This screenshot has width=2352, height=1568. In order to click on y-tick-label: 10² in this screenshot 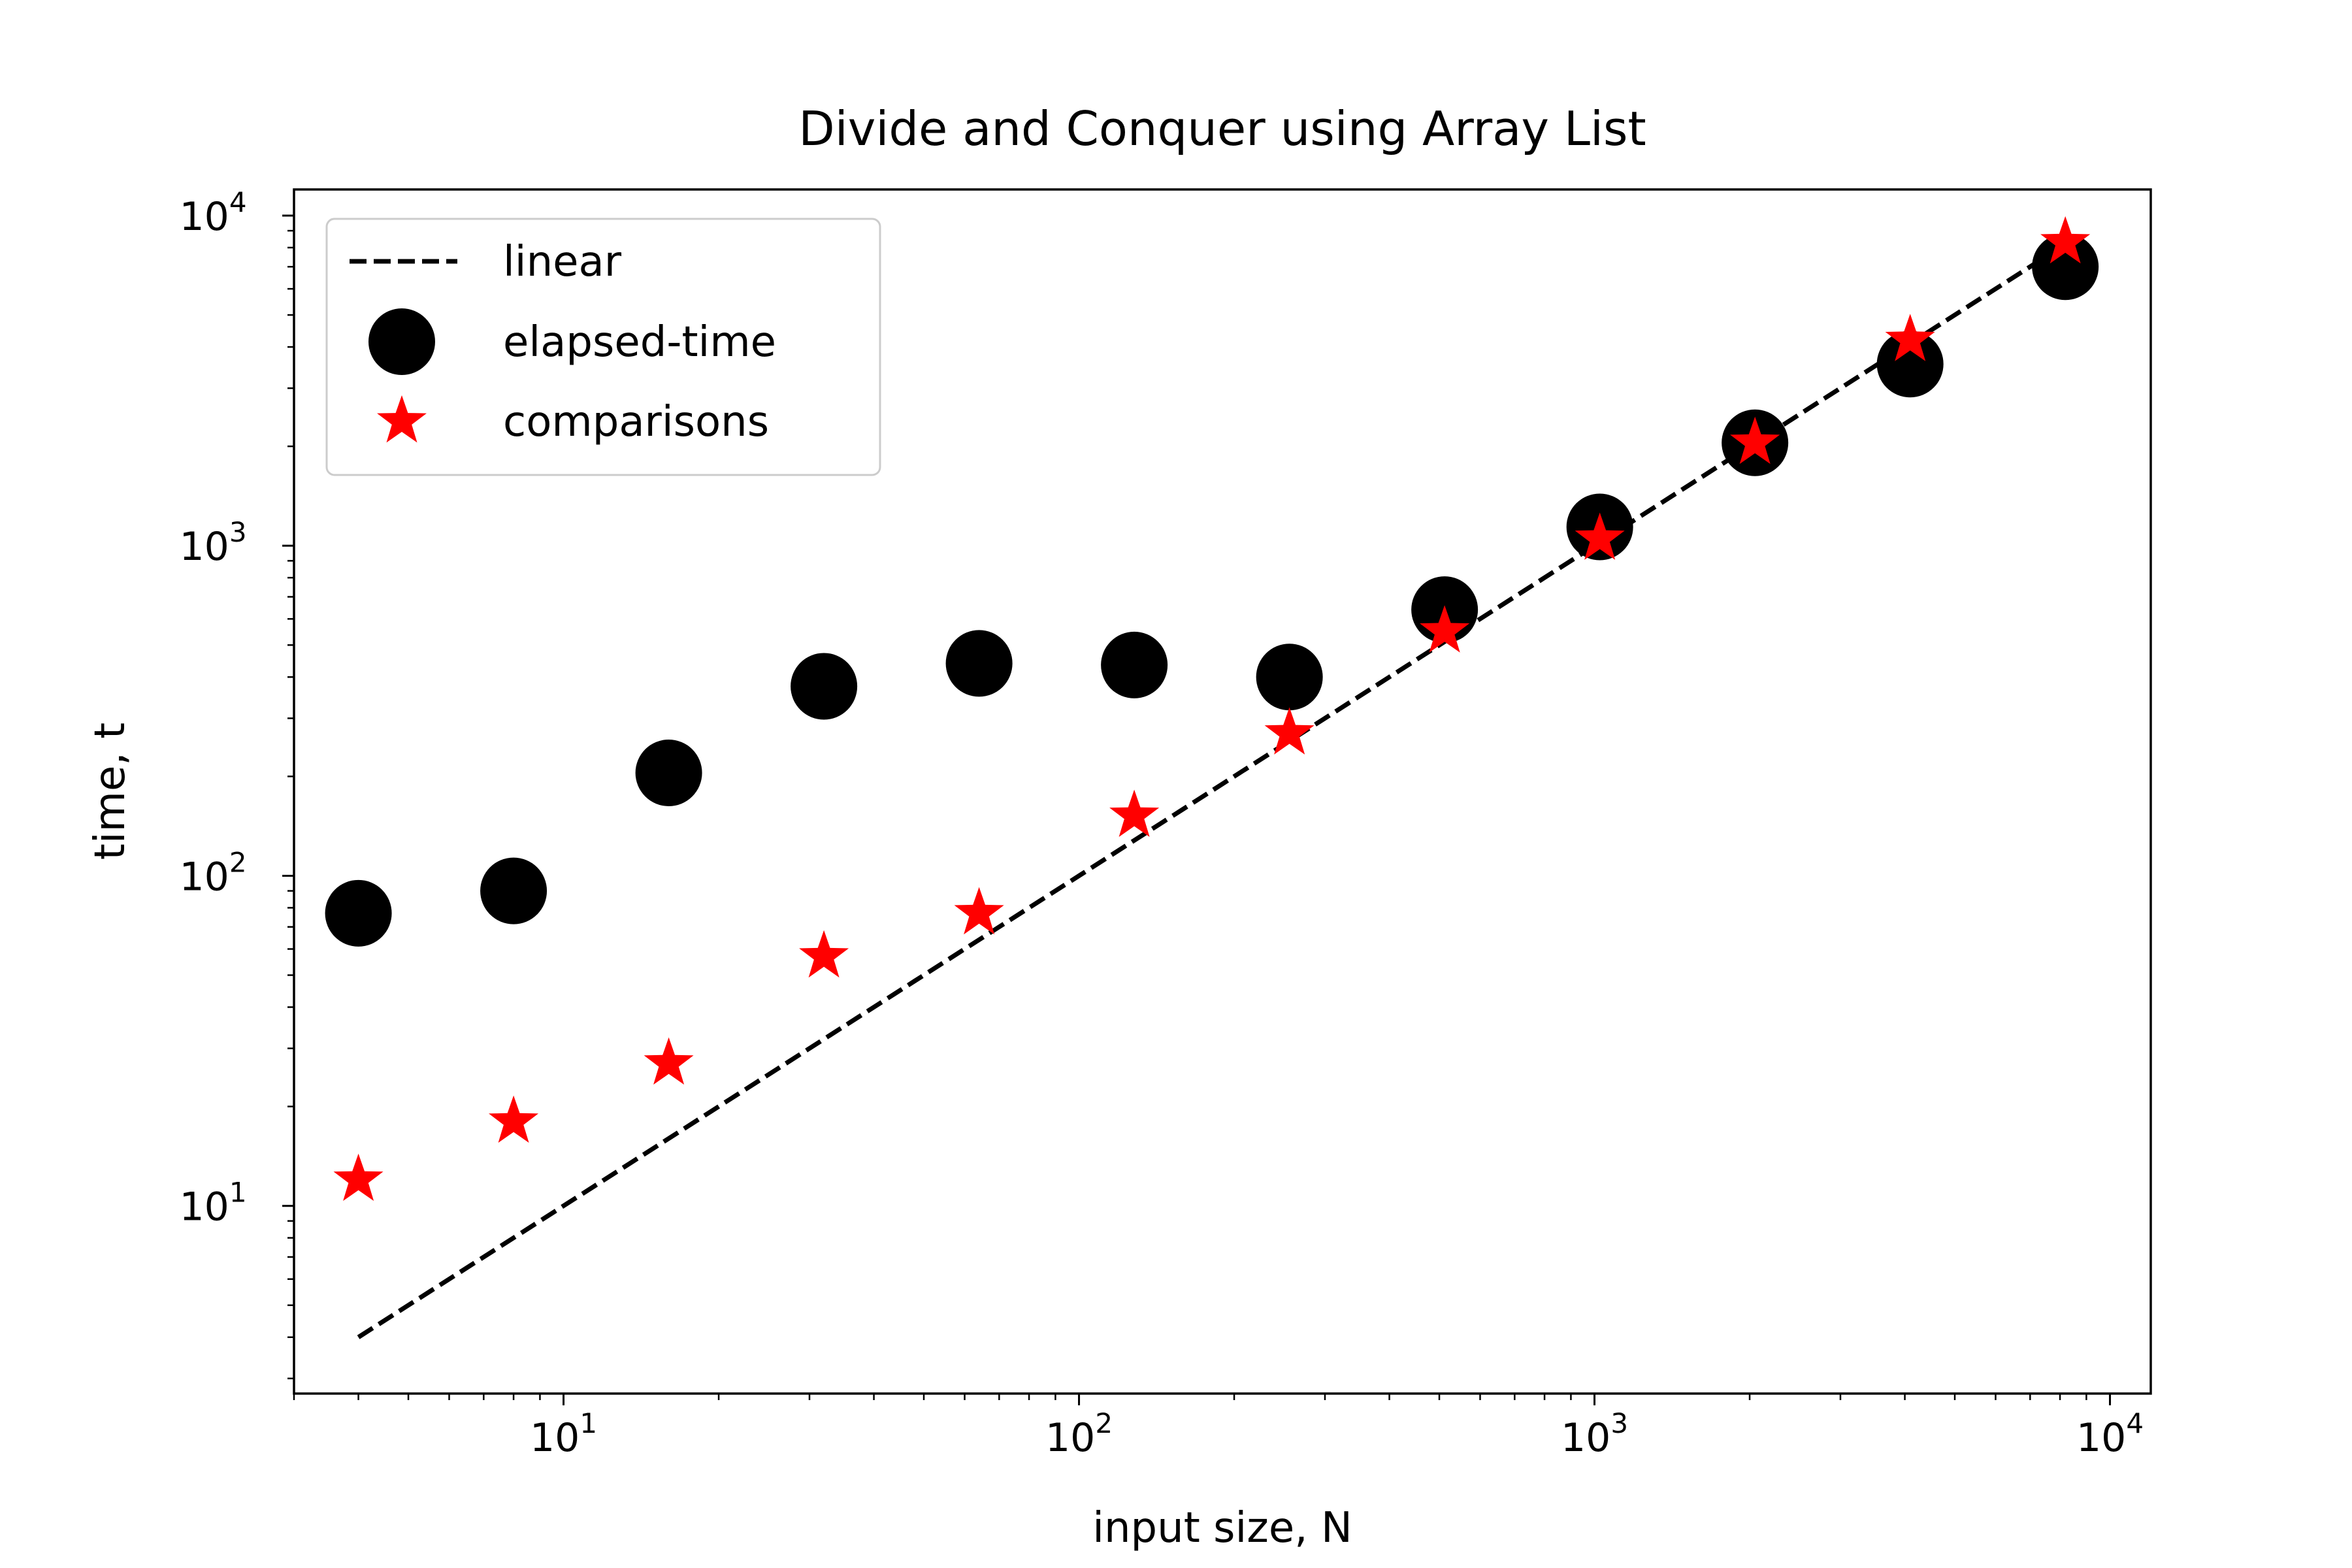, I will do `click(212, 873)`.